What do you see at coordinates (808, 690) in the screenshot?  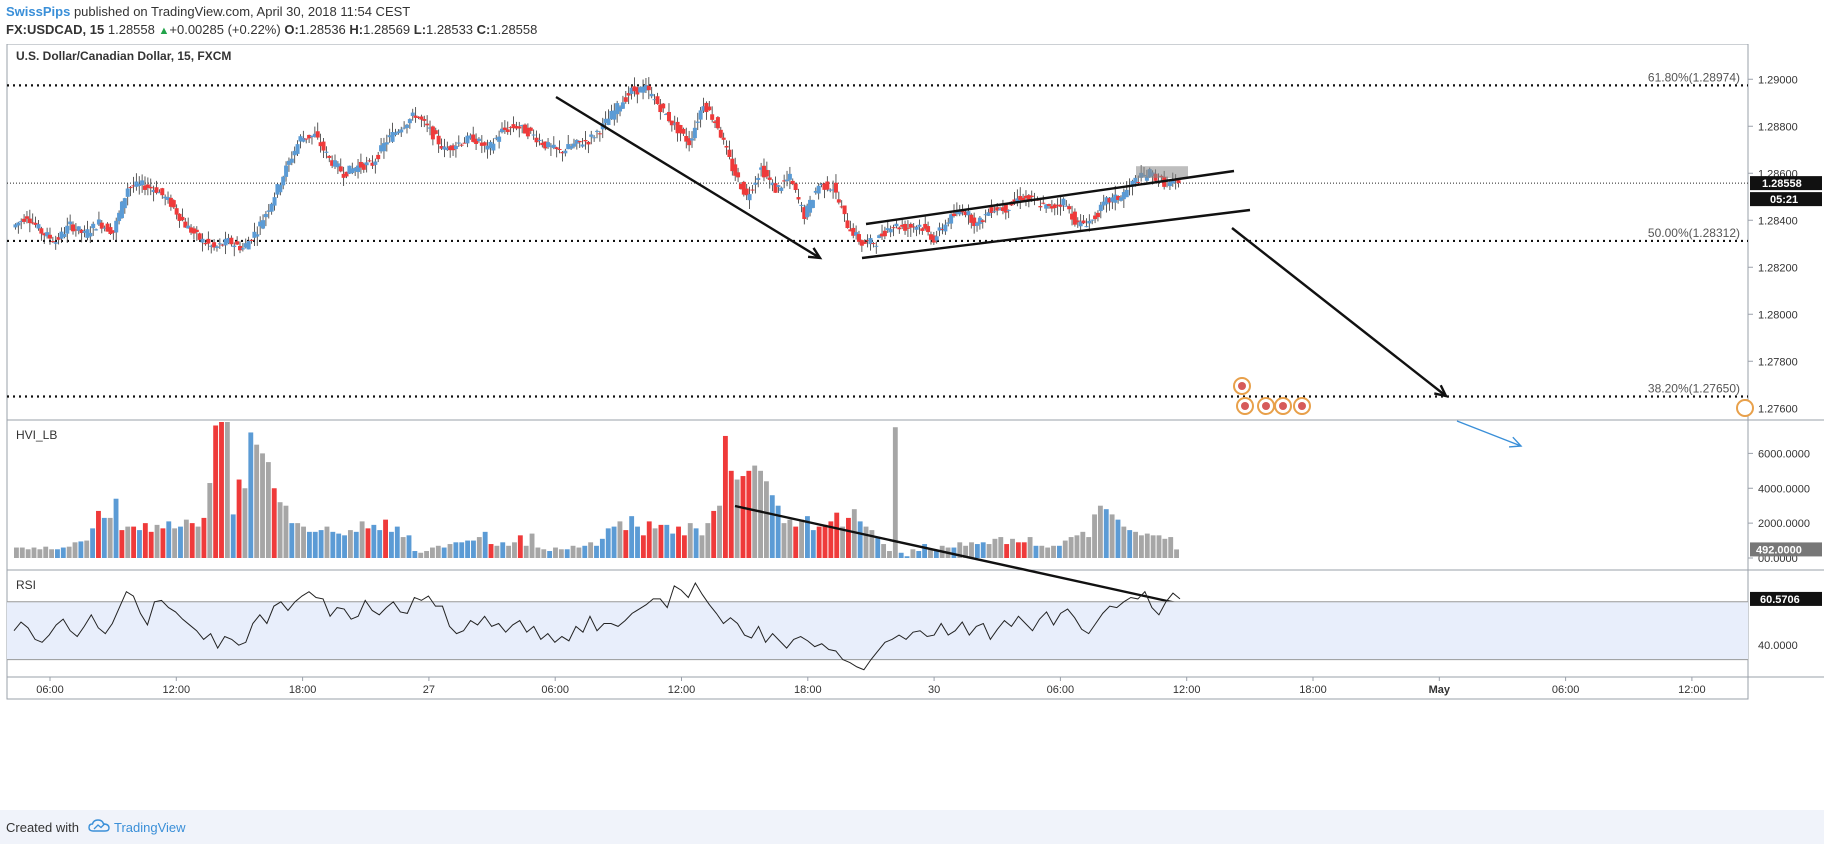 I see `time-axis-label: 18:00` at bounding box center [808, 690].